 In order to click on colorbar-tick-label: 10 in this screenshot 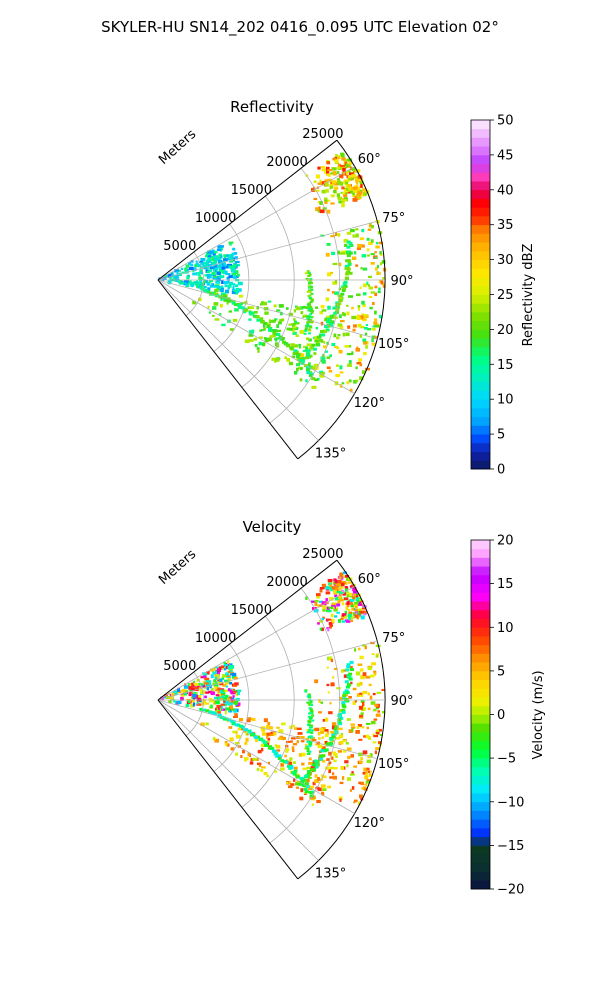, I will do `click(505, 400)`.